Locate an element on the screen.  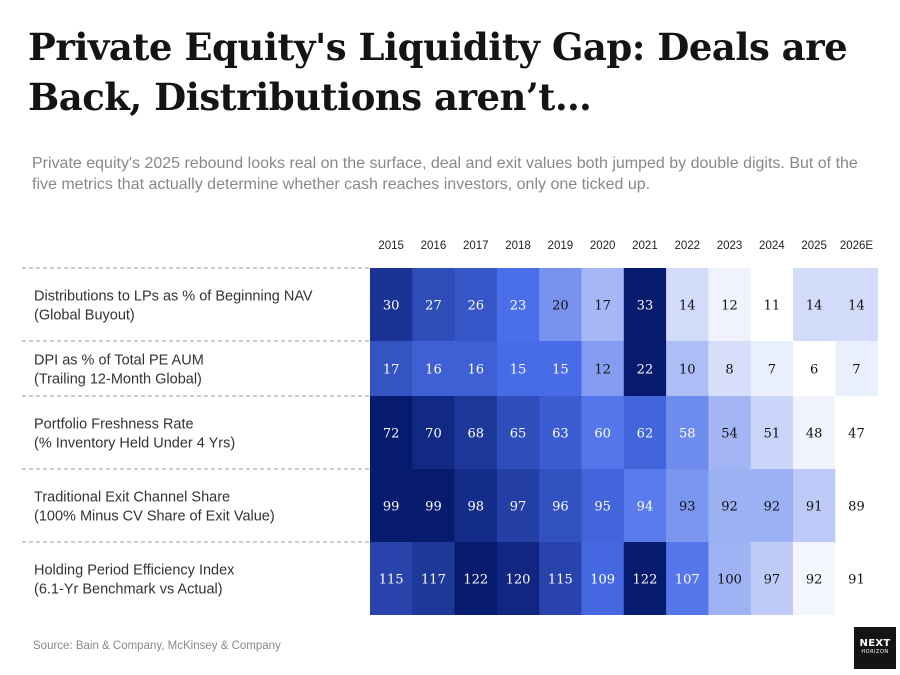
row-label-line2: (Trailing 12-Month Global) is located at coordinates (118, 380).